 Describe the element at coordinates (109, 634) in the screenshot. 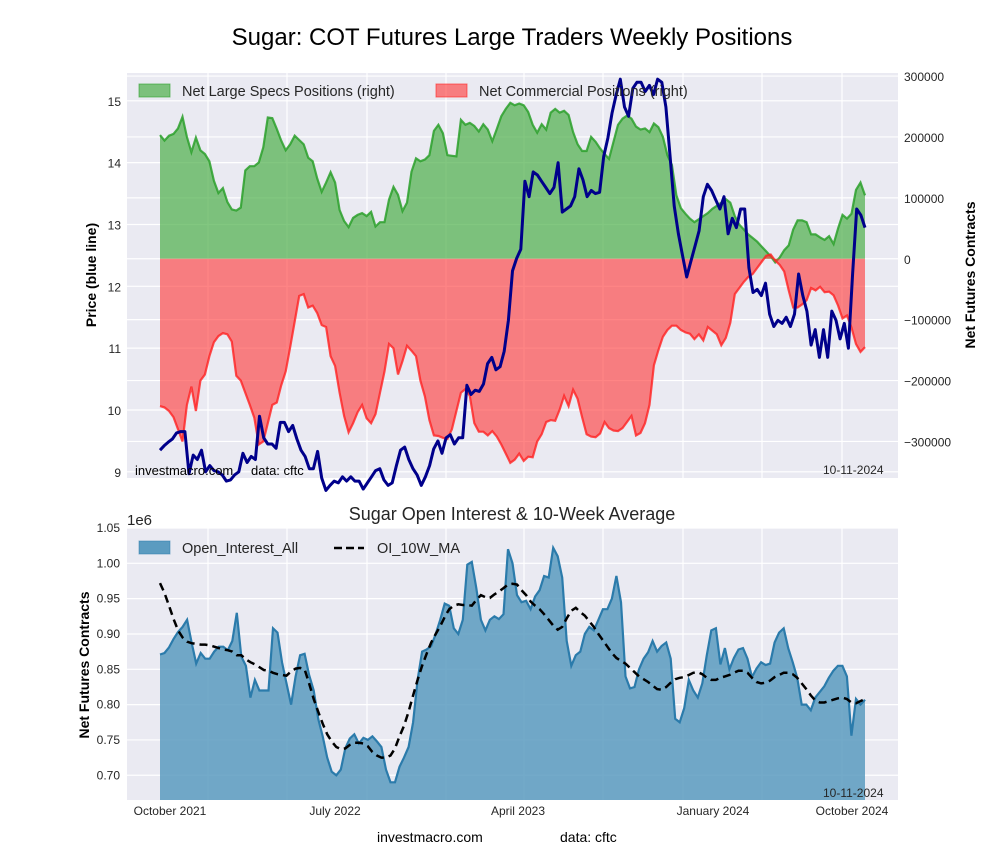

I see `open-interest-tick-label: 0.90` at that location.